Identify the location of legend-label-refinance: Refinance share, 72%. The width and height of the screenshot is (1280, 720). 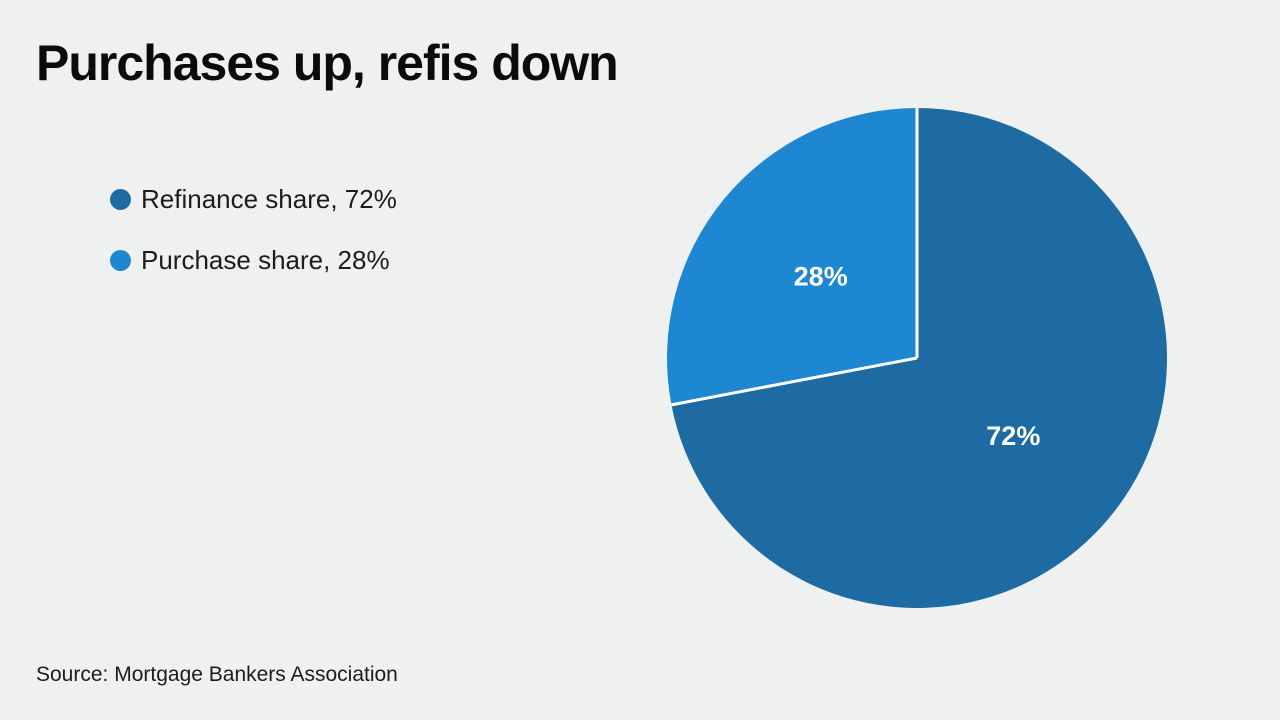
(269, 199).